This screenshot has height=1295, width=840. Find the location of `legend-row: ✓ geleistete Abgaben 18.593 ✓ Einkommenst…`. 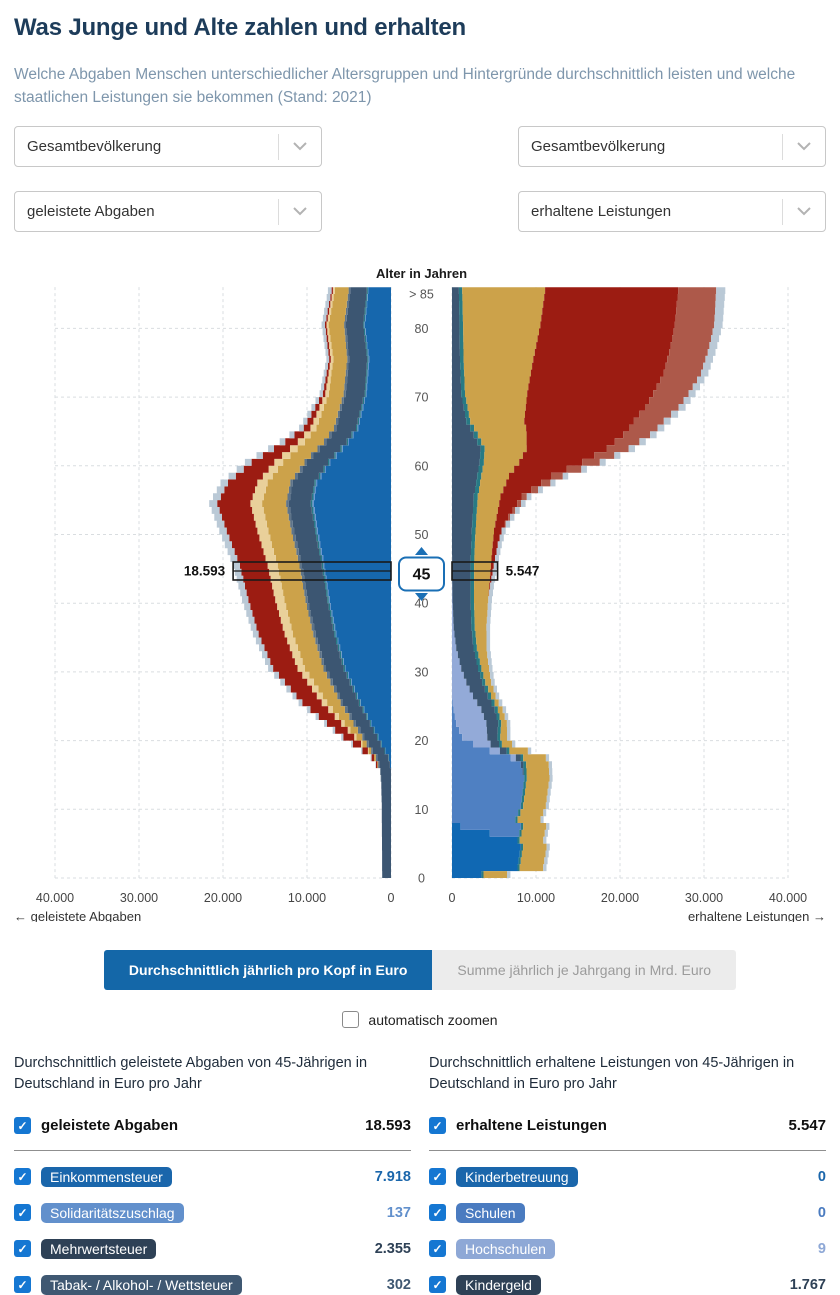

legend-row: ✓ geleistete Abgaben 18.593 ✓ Einkommenst… is located at coordinates (420, 1195).